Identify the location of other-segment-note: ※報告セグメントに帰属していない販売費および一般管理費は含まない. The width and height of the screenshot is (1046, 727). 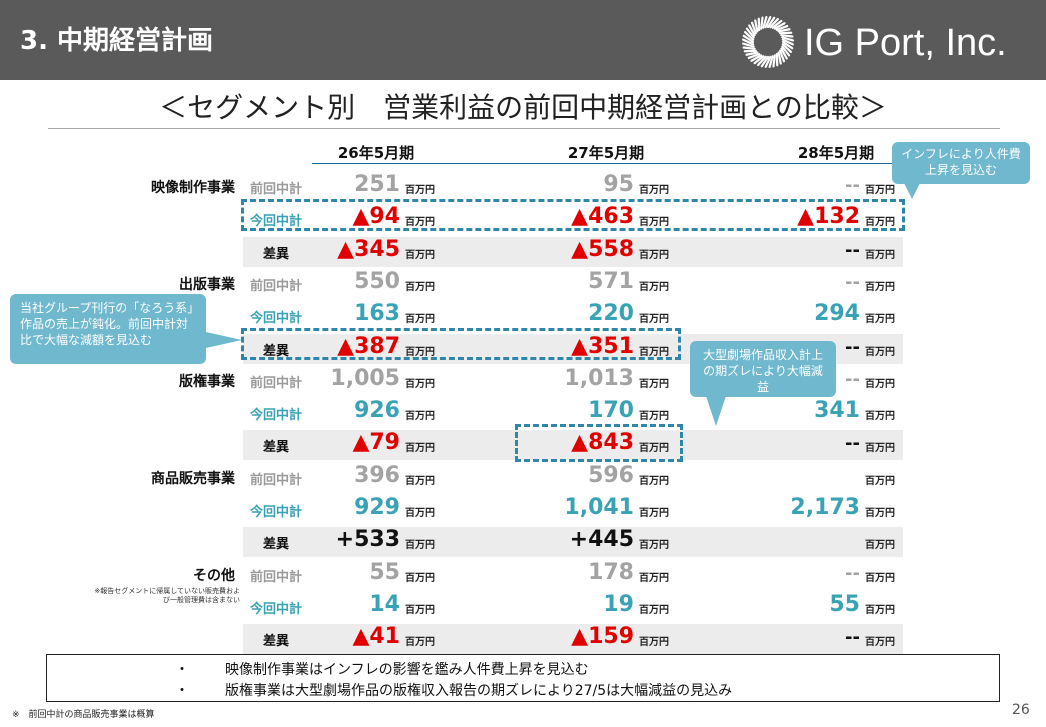
(167, 595).